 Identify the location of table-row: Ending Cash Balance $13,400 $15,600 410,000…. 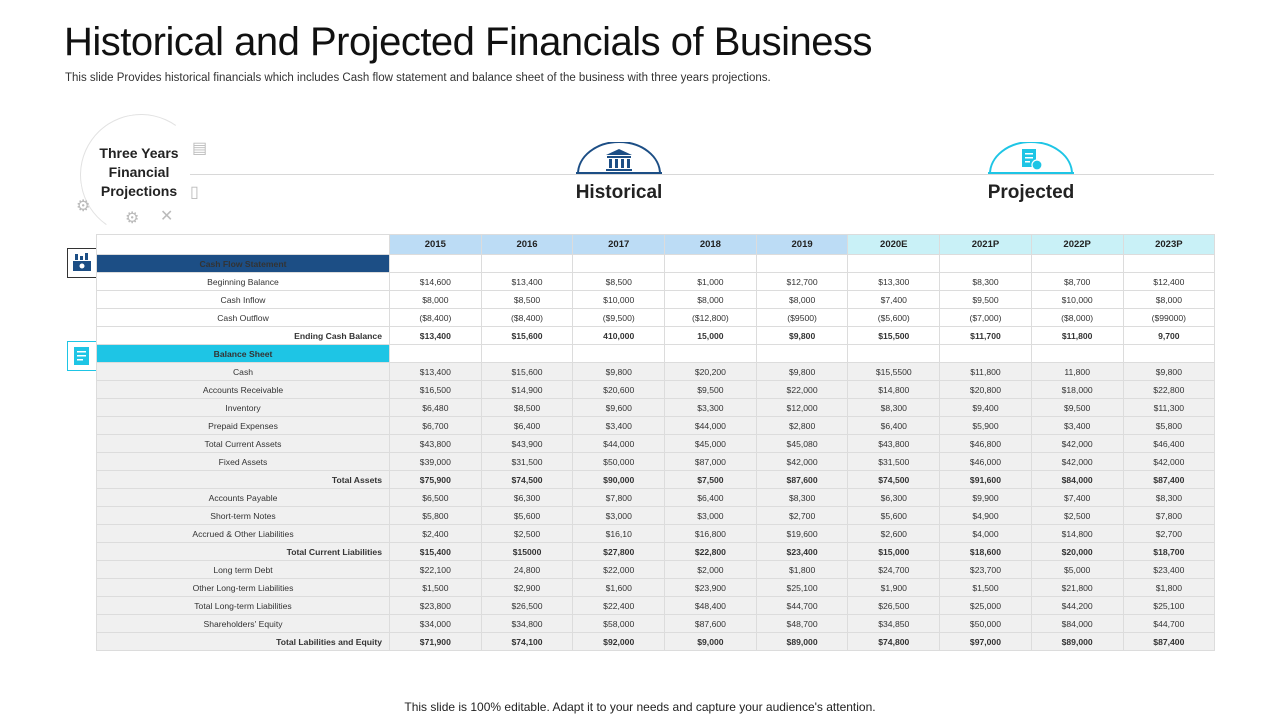
(656, 335).